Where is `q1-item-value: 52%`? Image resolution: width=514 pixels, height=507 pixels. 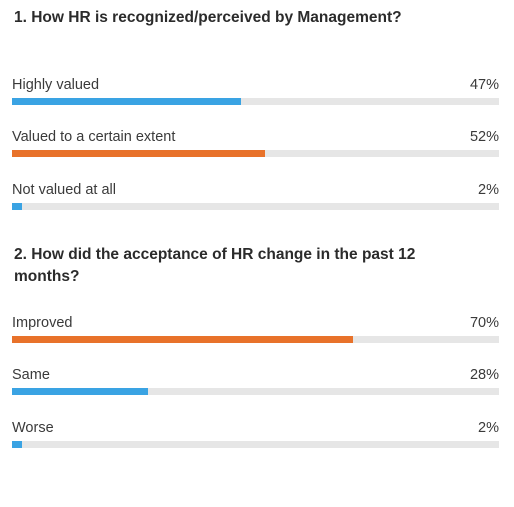
q1-item-value: 52% is located at coordinates (484, 137).